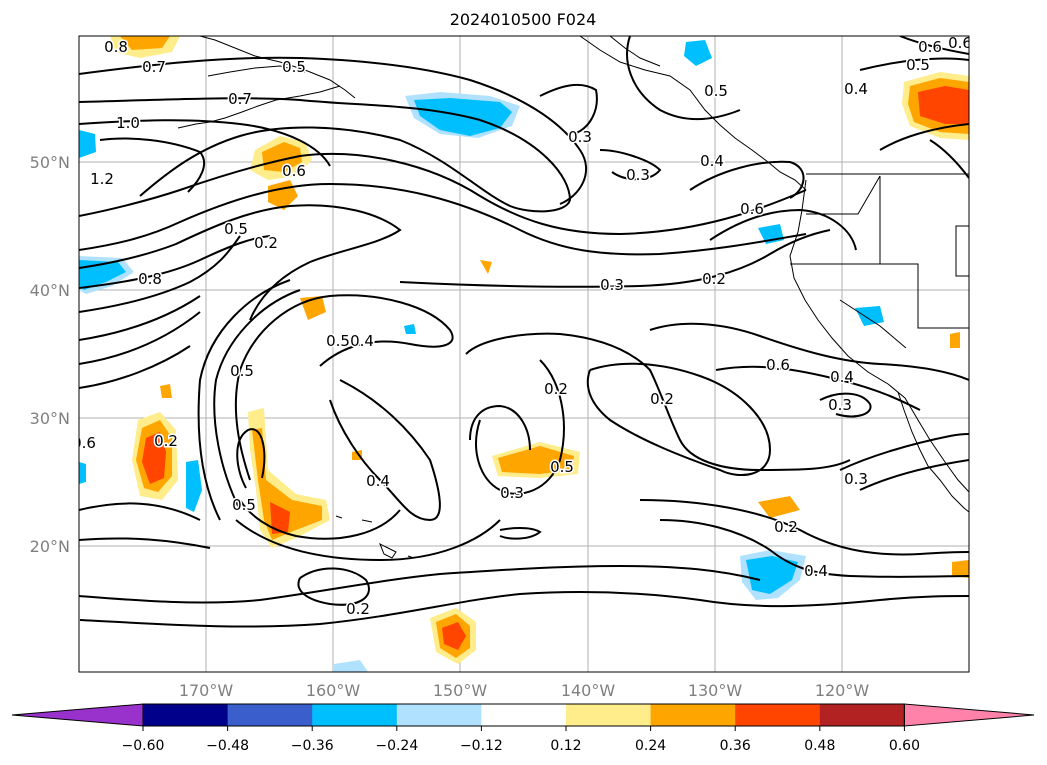 The width and height of the screenshot is (1047, 765). I want to click on colorbar-frame, so click(523, 715).